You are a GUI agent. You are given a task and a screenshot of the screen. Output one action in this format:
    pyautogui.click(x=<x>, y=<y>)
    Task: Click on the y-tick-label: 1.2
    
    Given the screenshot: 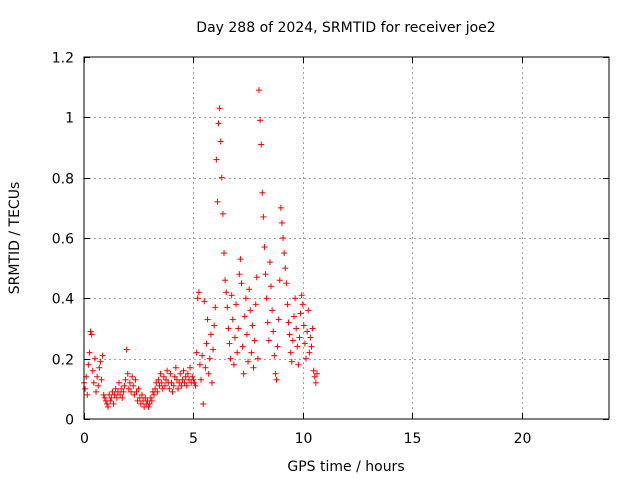 What is the action you would take?
    pyautogui.click(x=63, y=59)
    